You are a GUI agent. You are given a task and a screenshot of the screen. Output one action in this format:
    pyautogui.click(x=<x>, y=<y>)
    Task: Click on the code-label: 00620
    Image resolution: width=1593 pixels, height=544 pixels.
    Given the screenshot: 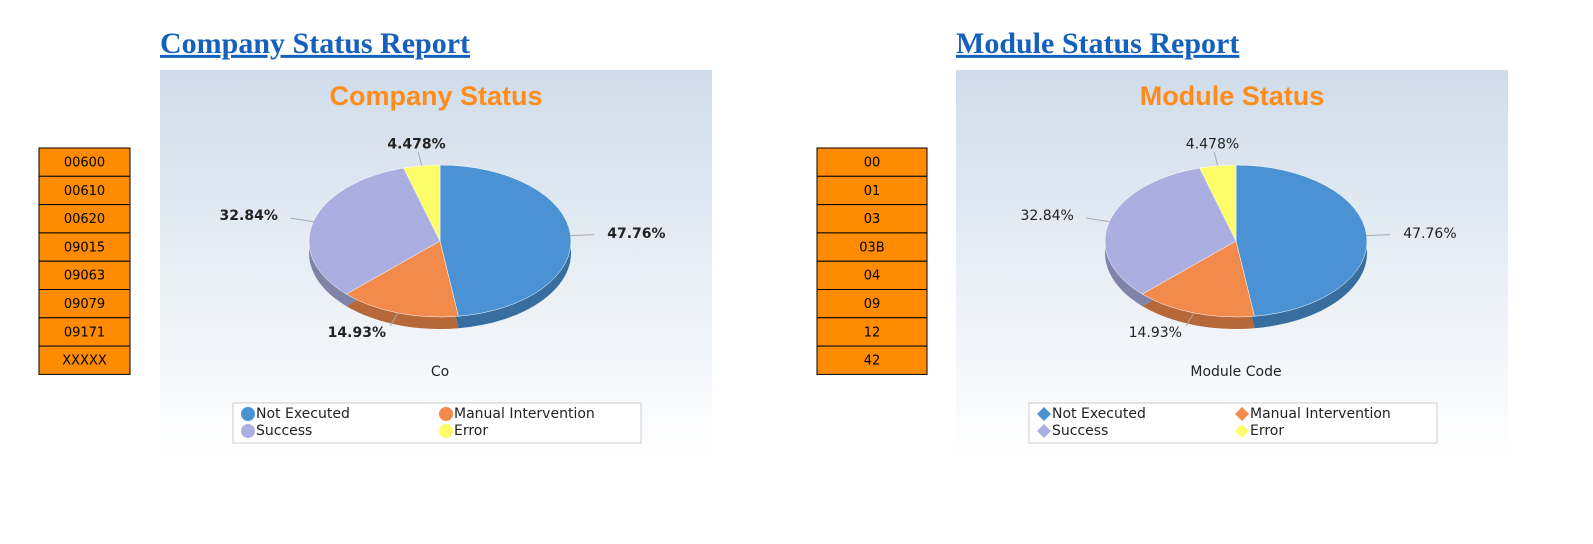 What is the action you would take?
    pyautogui.click(x=84, y=219)
    